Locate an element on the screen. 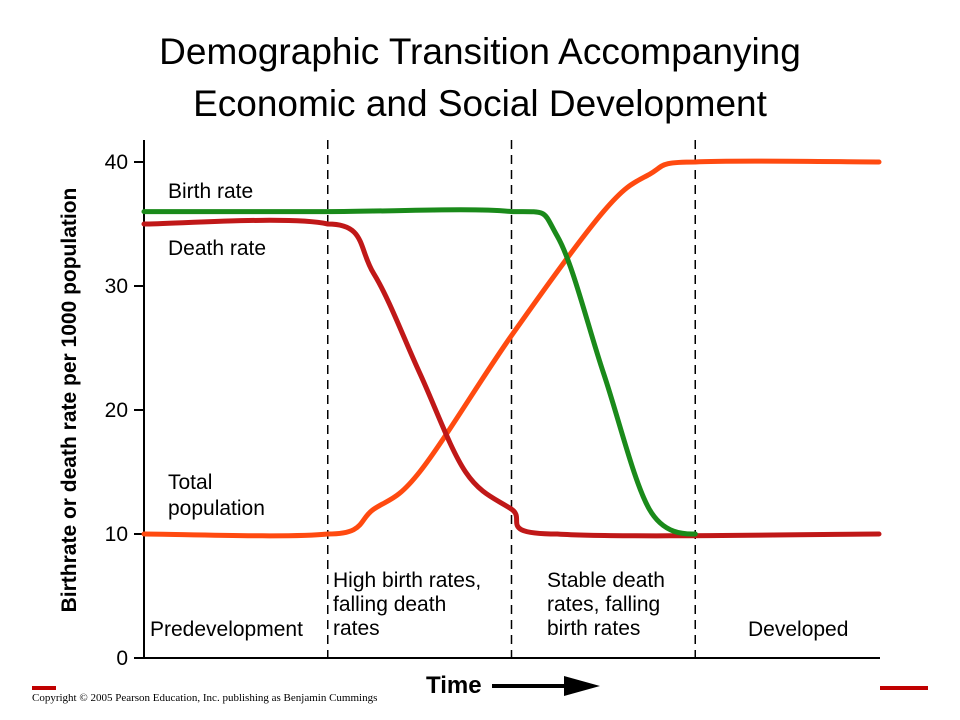 The height and width of the screenshot is (720, 960). phase-label-3-line-2: rates, falling is located at coordinates (603, 604).